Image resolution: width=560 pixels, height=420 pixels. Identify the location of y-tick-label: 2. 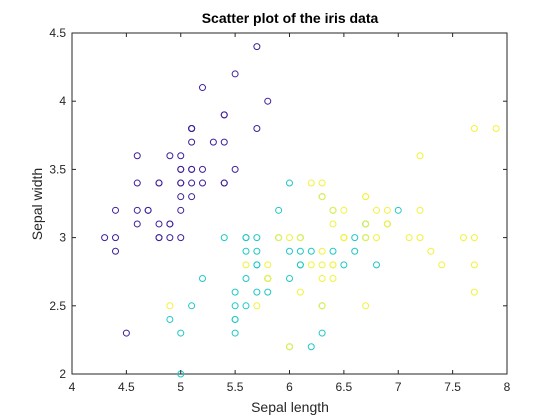
(62, 374).